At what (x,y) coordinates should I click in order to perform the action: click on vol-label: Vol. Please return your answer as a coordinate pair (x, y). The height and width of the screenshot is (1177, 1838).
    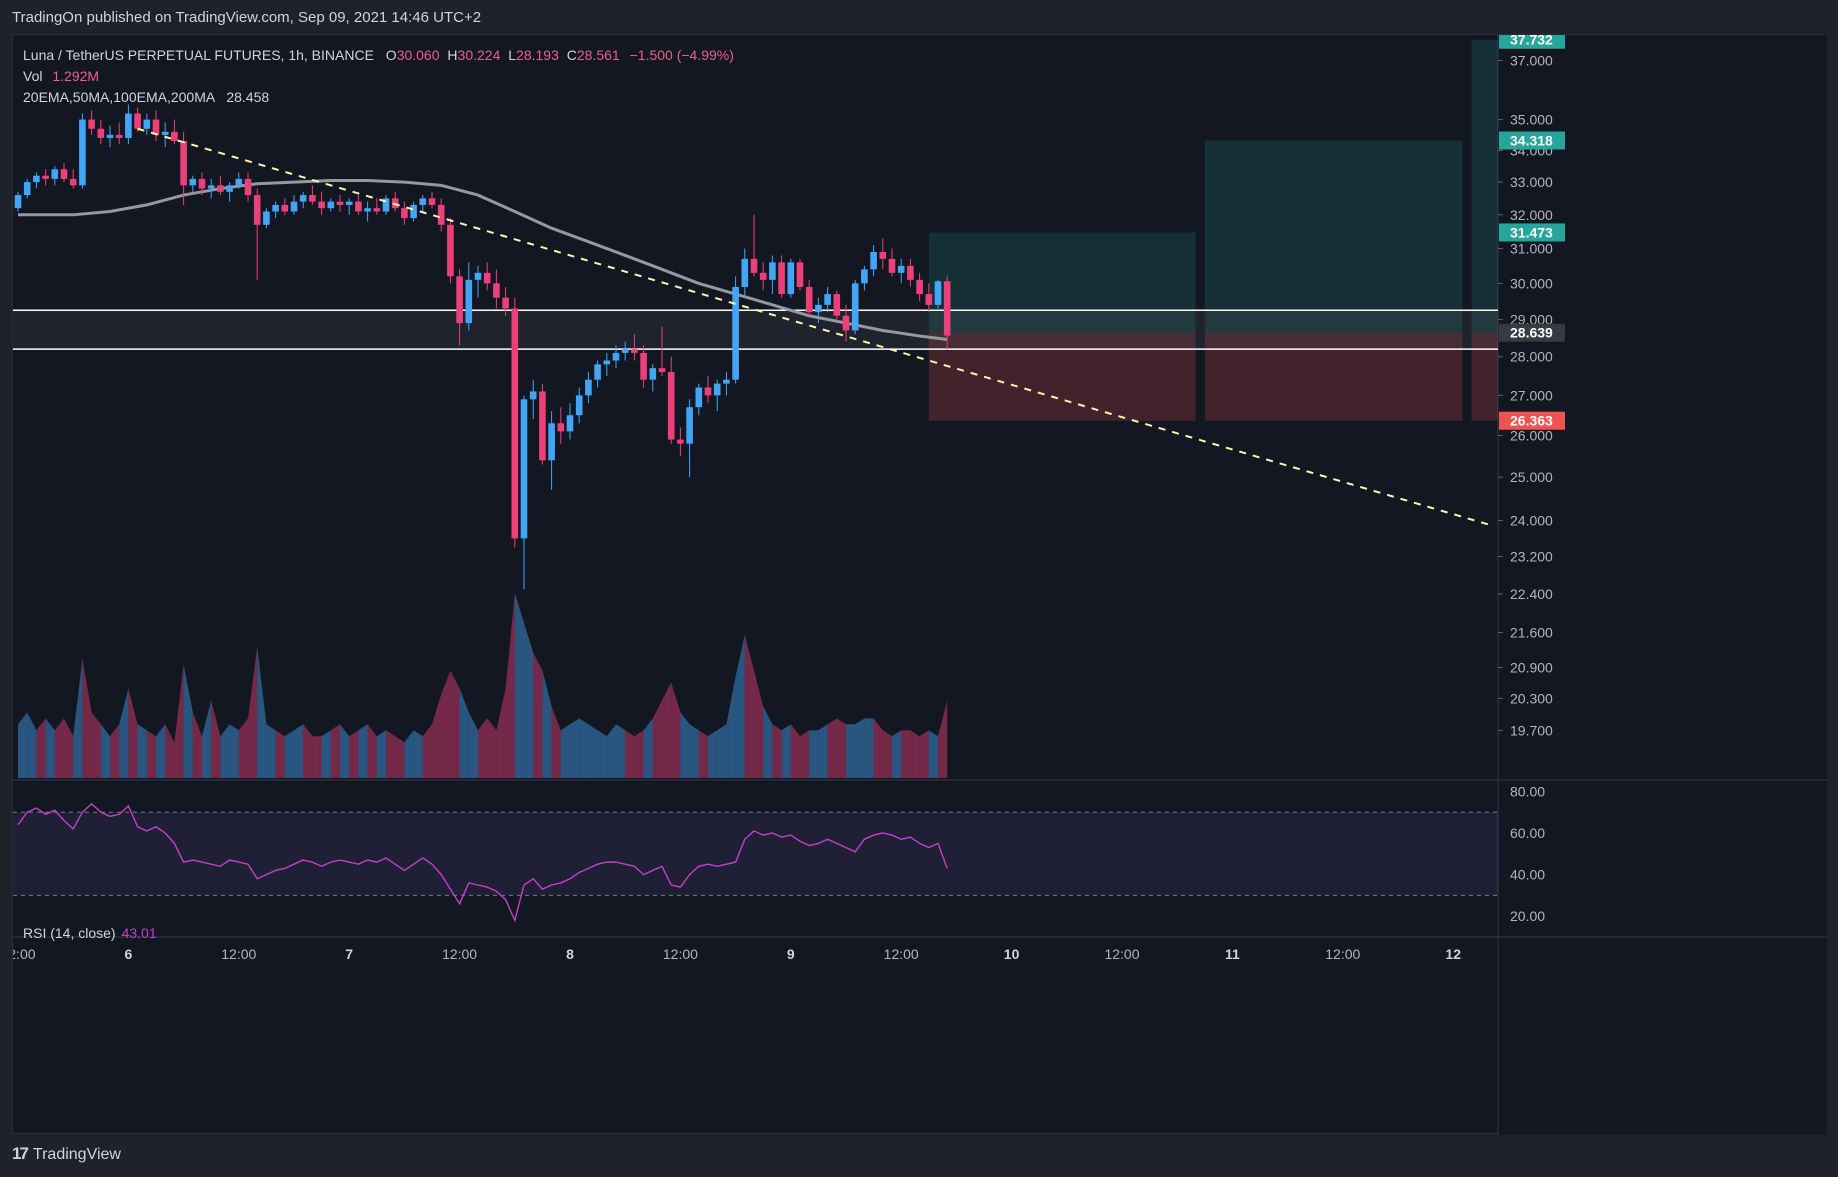
    Looking at the image, I should click on (33, 76).